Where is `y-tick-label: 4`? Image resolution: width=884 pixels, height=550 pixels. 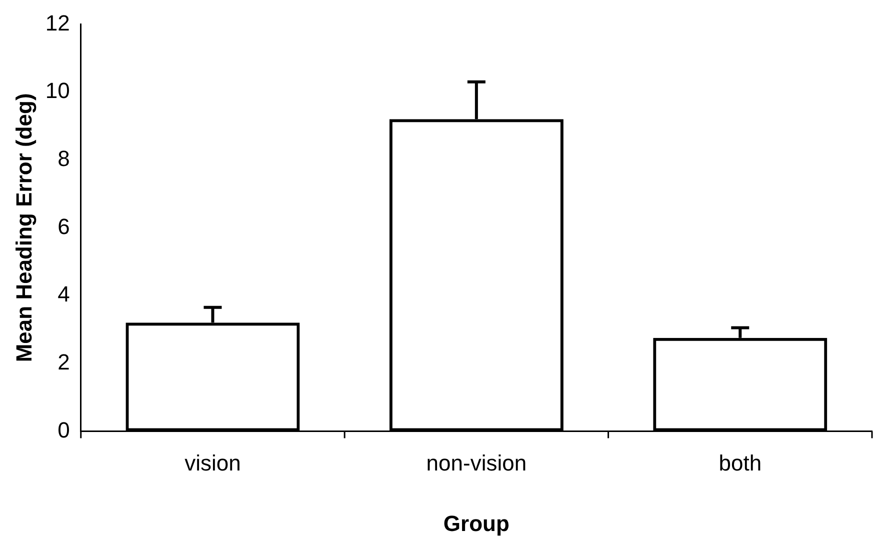
y-tick-label: 4 is located at coordinates (64, 294).